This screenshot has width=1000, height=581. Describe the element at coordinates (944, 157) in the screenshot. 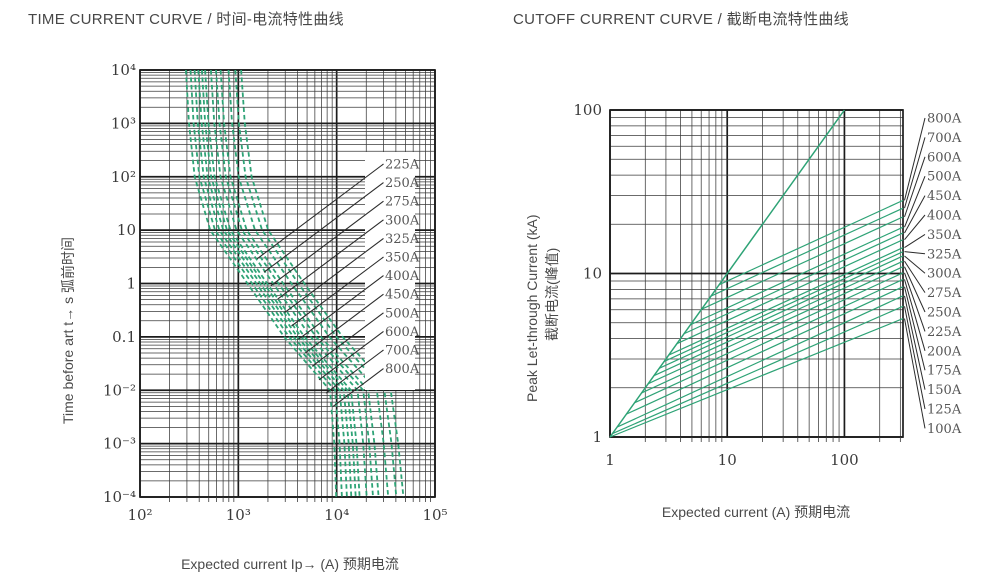

I see `cutoff-label-600A: 600A` at that location.